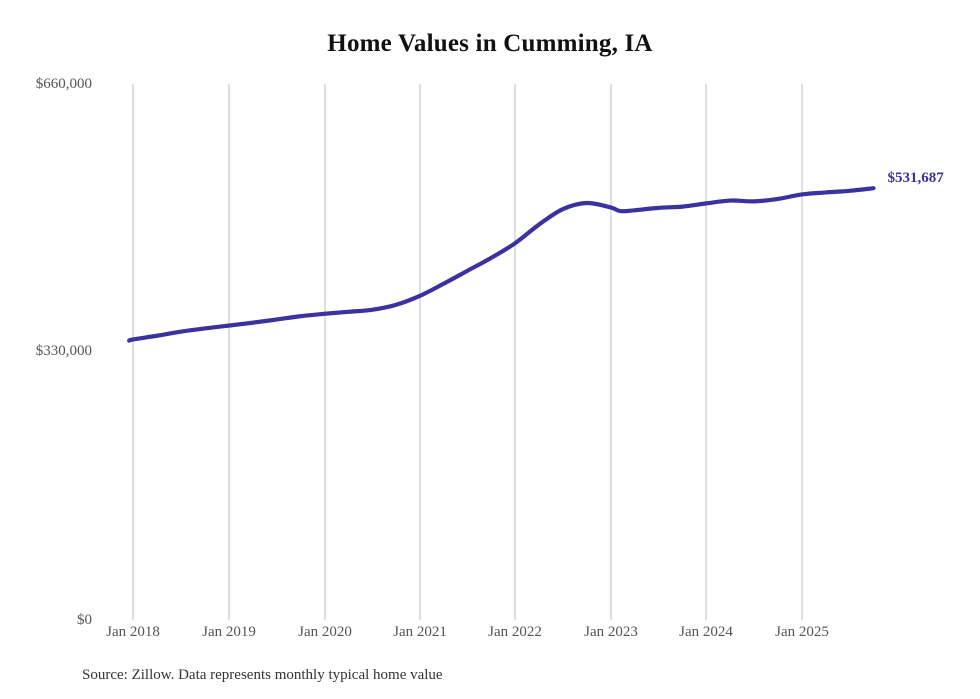 This screenshot has width=980, height=699. Describe the element at coordinates (515, 632) in the screenshot. I see `x-tick-label-jan-2022: Jan 2022` at that location.